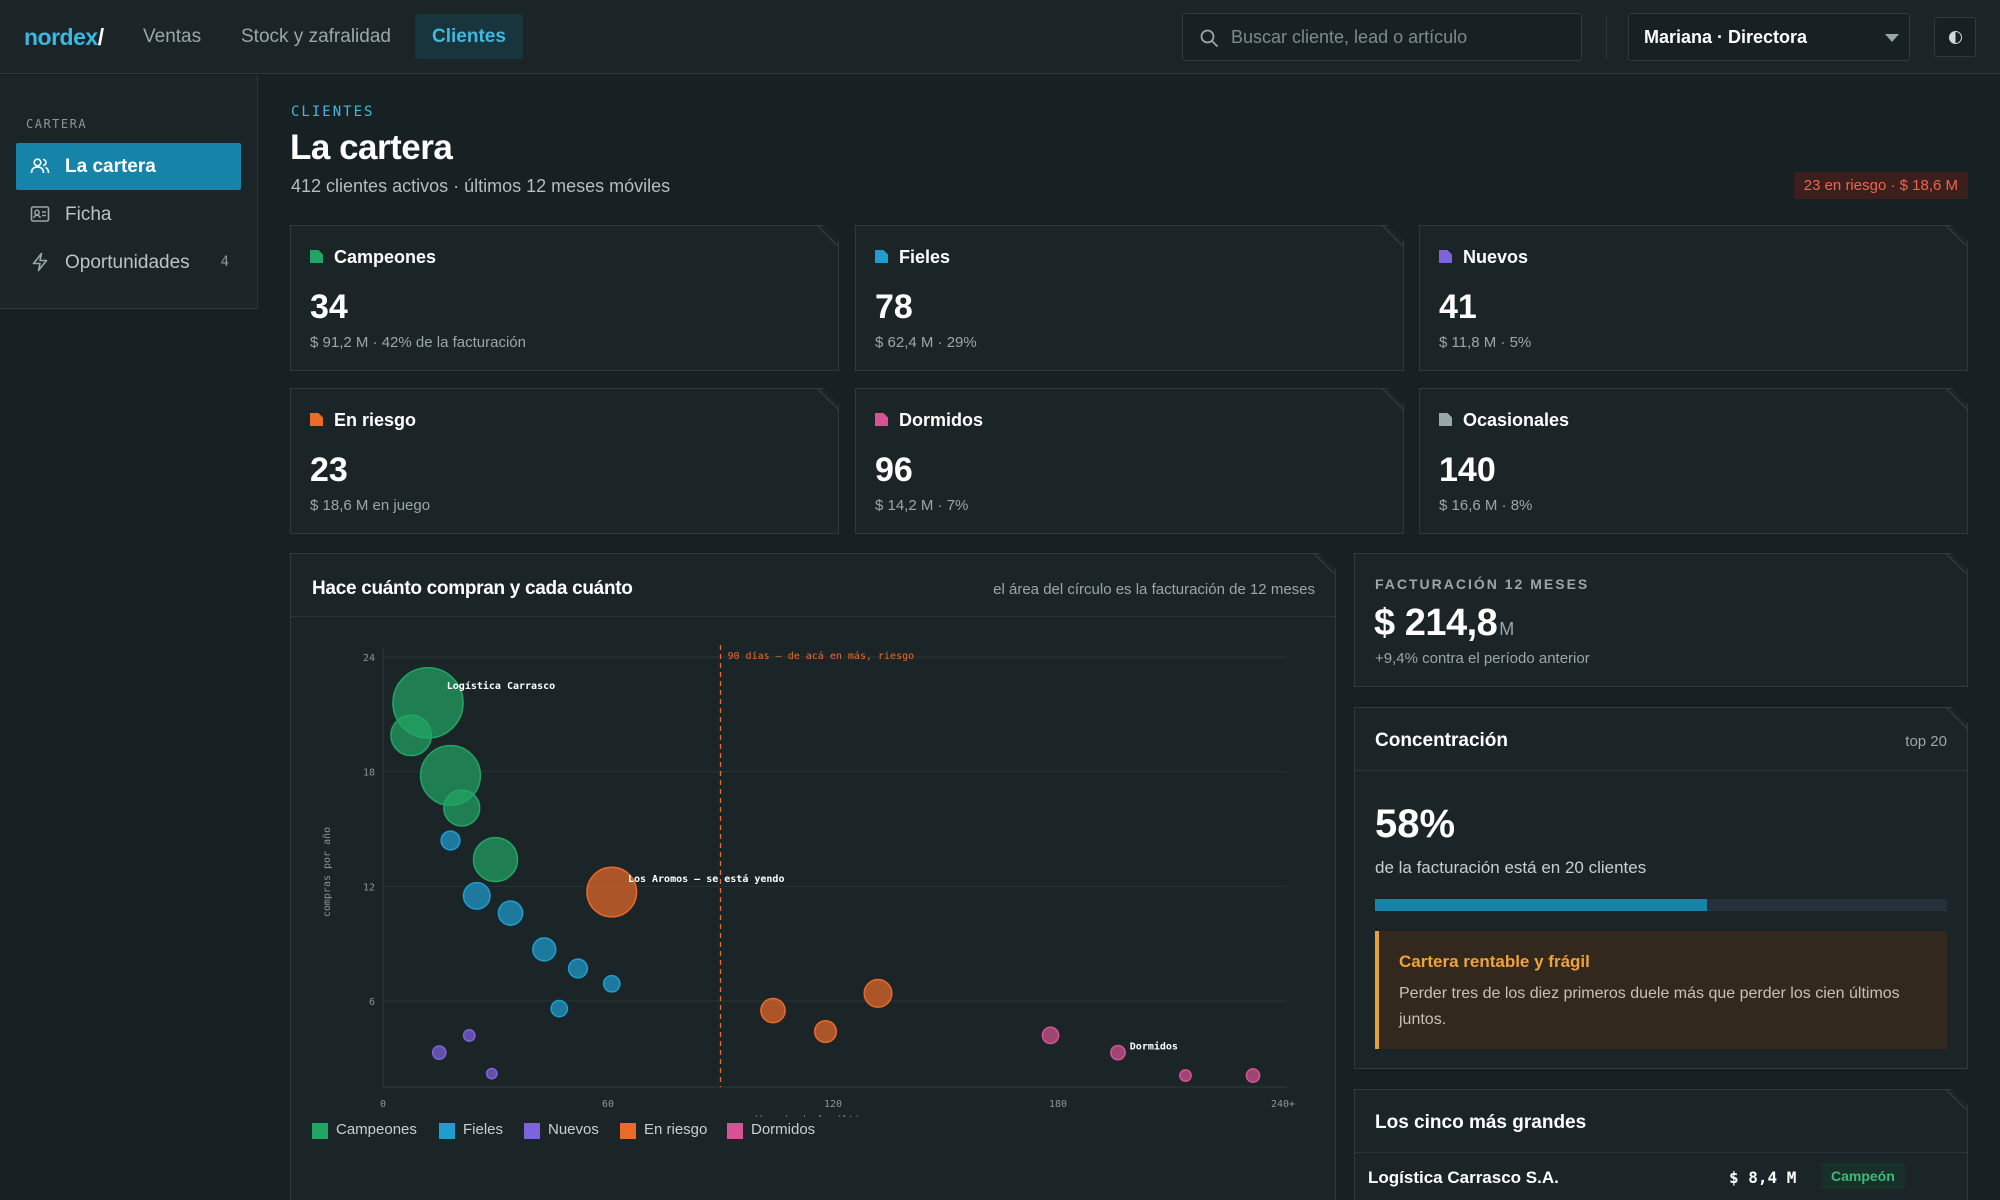 This screenshot has height=1200, width=2000. What do you see at coordinates (385, 257) in the screenshot?
I see `segment-name: Campeones` at bounding box center [385, 257].